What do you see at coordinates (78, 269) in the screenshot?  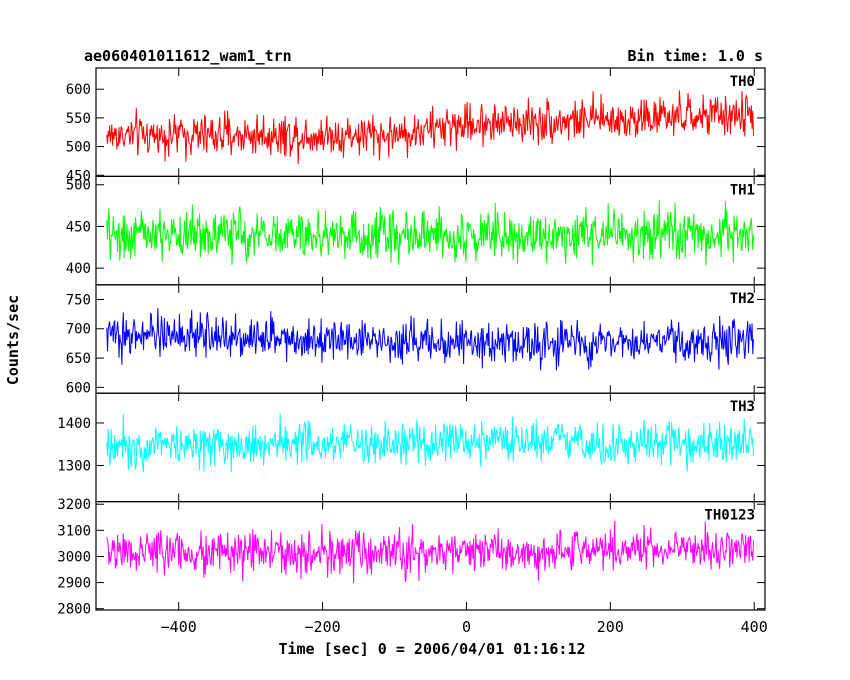 I see `y-tick-label: 400` at bounding box center [78, 269].